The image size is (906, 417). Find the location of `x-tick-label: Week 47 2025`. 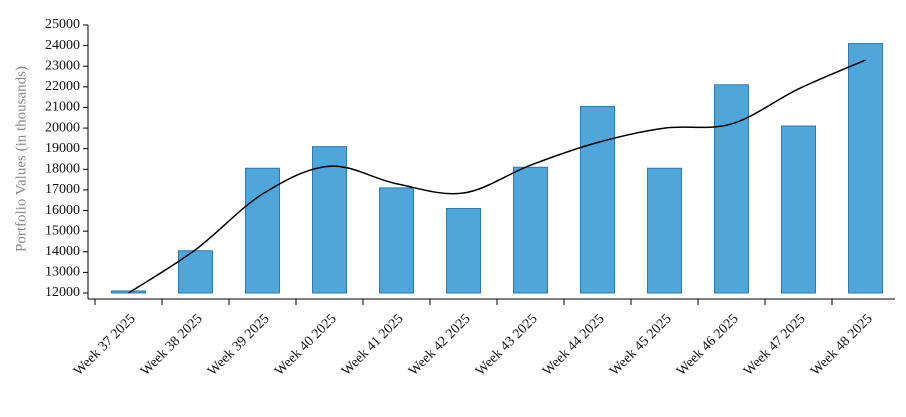

x-tick-label: Week 47 2025 is located at coordinates (775, 345).